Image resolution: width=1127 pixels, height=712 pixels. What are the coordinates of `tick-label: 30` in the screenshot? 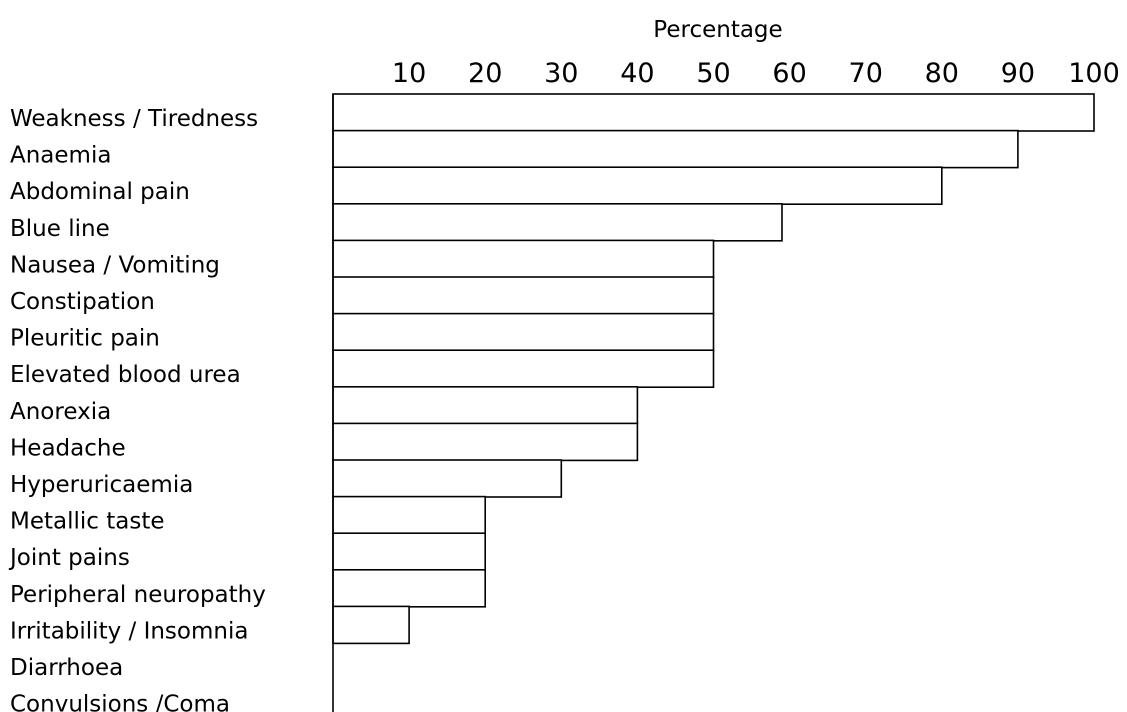 It's located at (561, 73).